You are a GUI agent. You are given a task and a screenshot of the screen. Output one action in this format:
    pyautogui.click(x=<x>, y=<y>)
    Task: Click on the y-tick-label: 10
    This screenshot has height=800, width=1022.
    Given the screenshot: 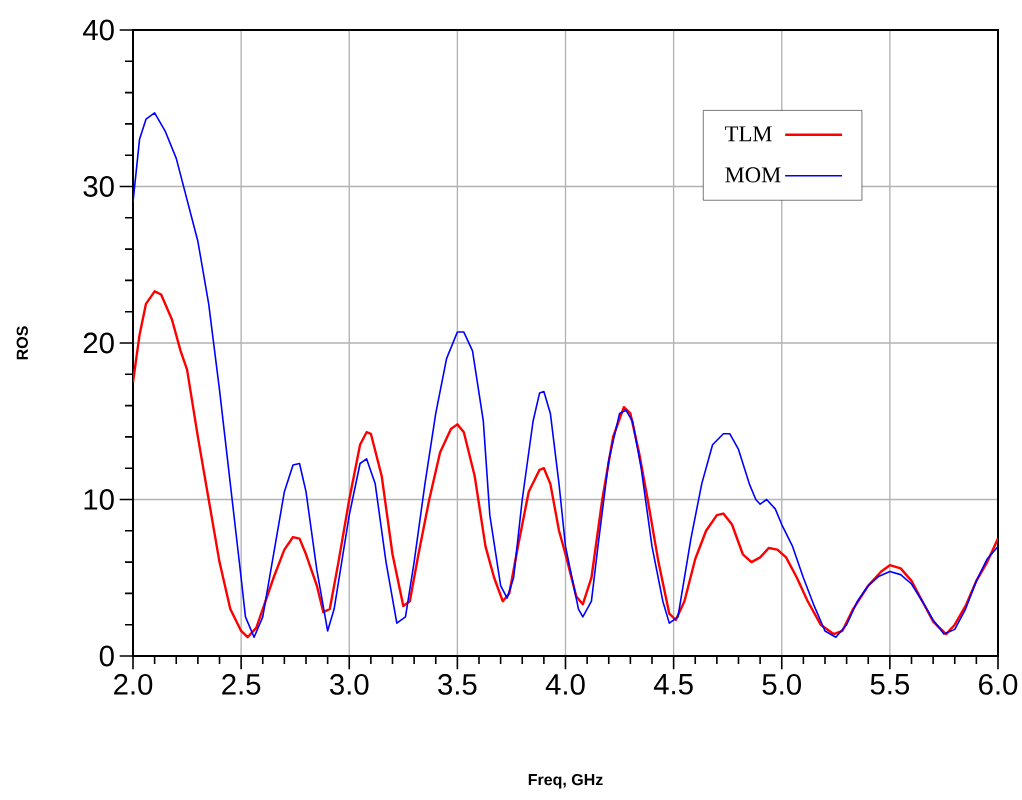 What is the action you would take?
    pyautogui.click(x=99, y=499)
    